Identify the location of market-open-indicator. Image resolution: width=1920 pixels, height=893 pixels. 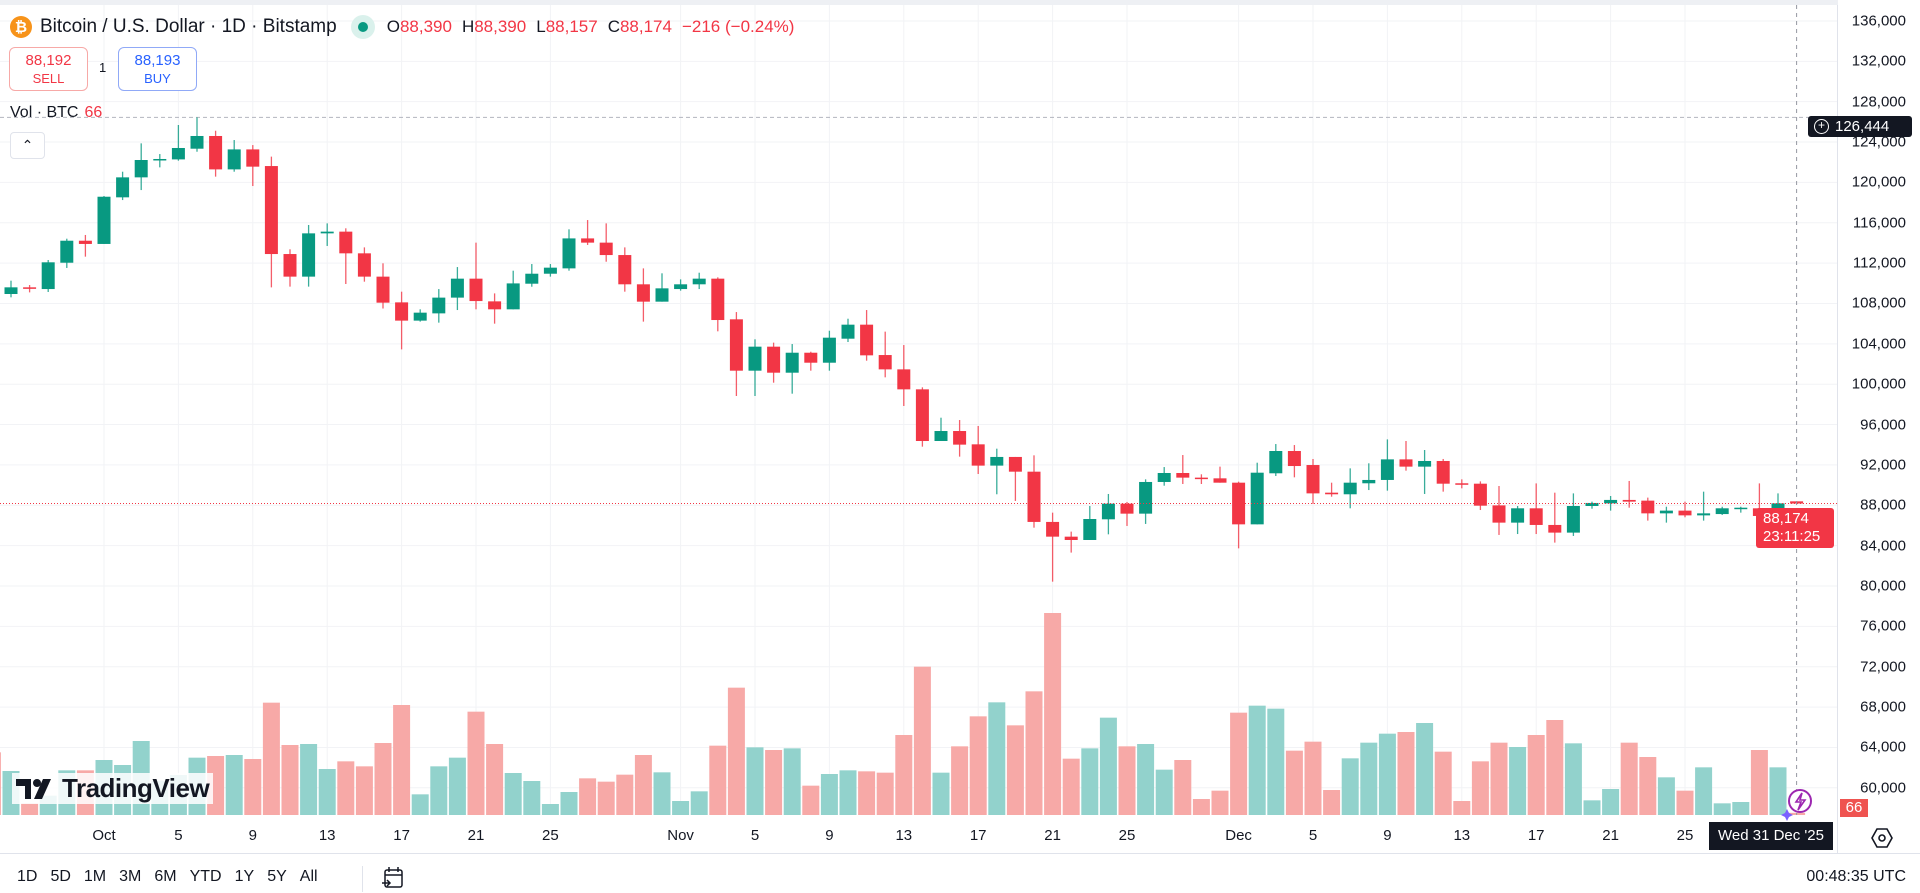
(362, 27).